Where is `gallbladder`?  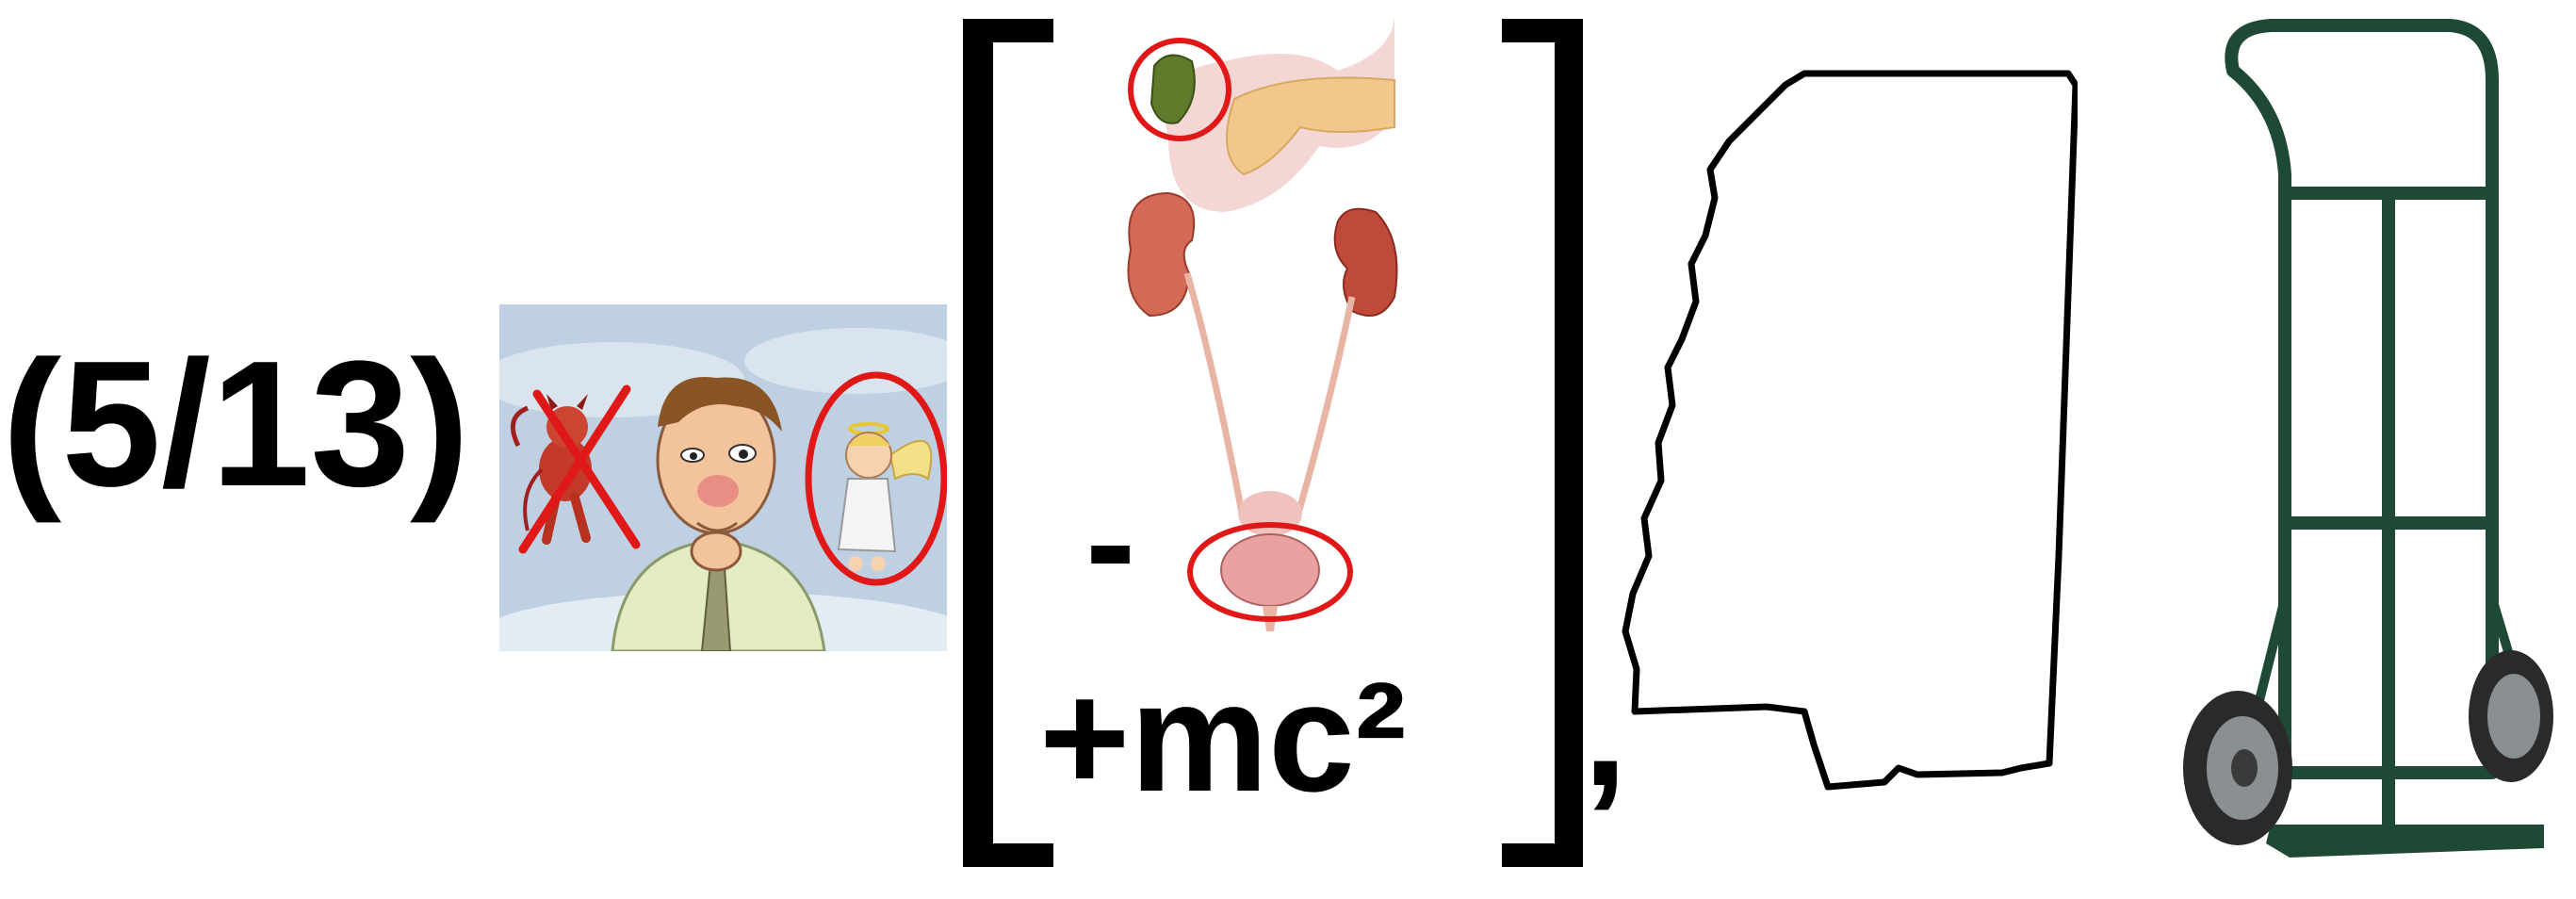
gallbladder is located at coordinates (1172, 89).